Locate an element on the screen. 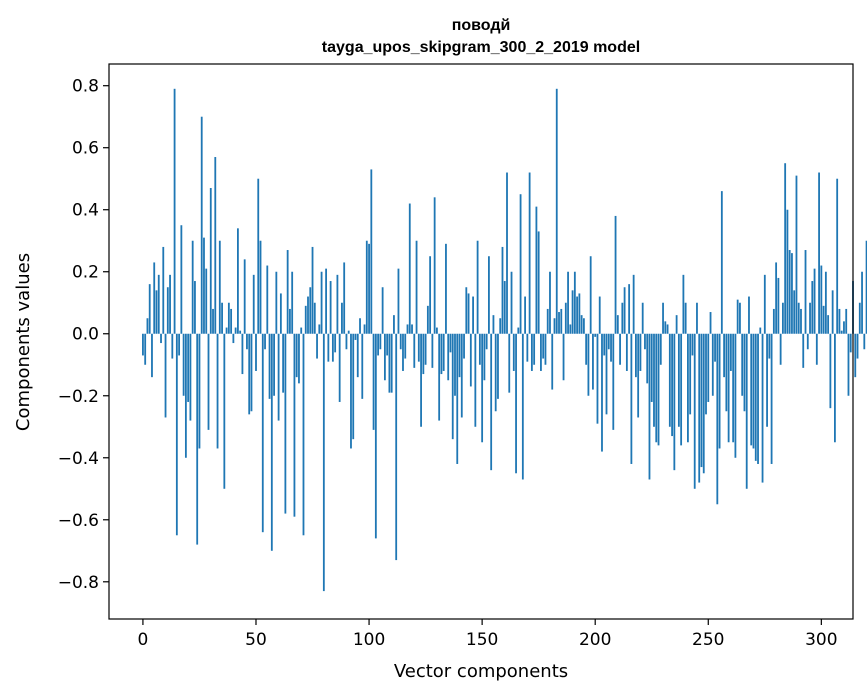  y-axis: −0.8 −0.6 −0.4 −0.2 0.0 0.2 0.4 0.6 0.8 is located at coordinates (83, 335).